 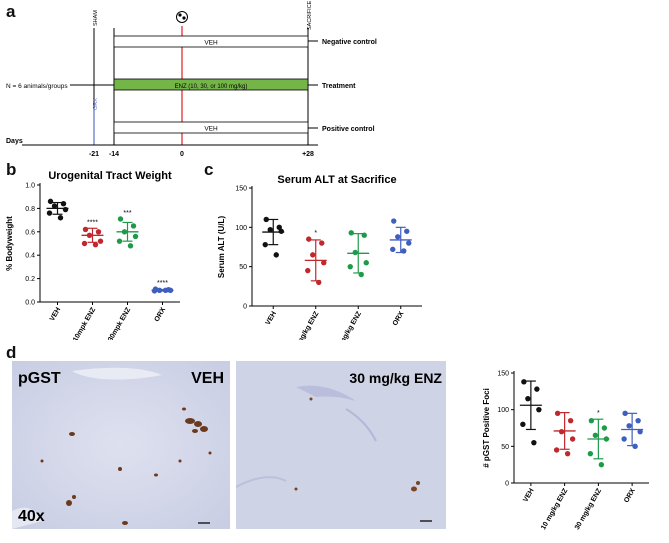 I want to click on negative-control-label: Negative control, so click(x=349, y=42).